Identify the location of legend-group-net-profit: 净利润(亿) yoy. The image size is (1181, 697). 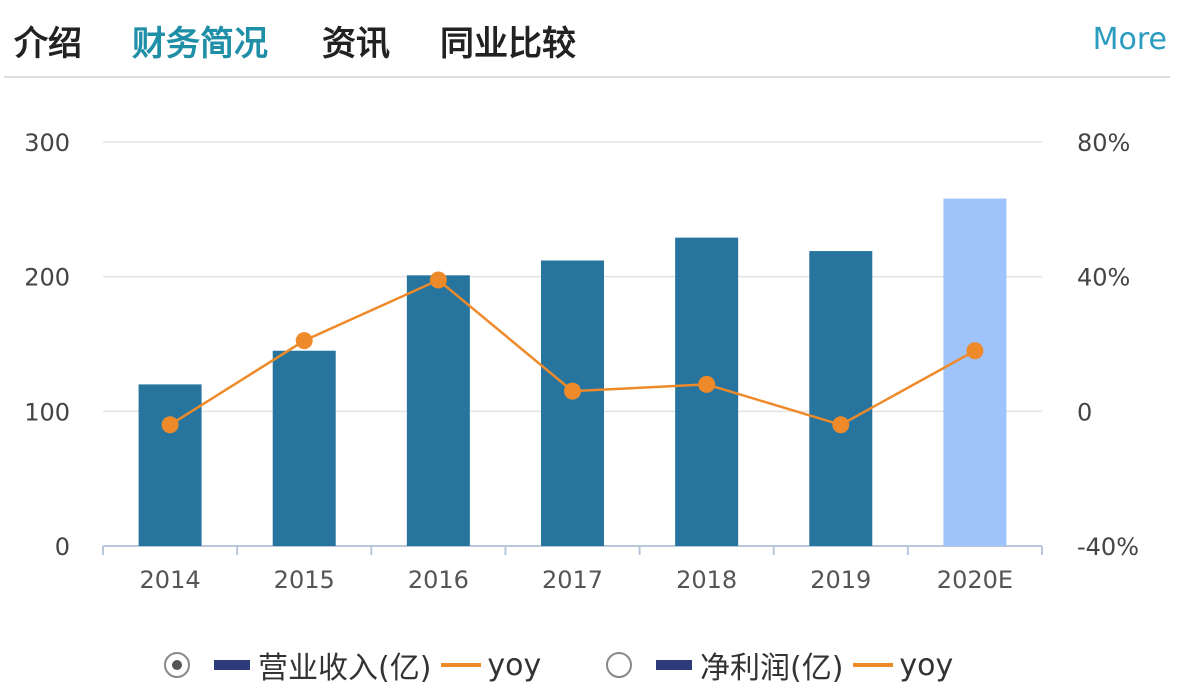
(779, 665).